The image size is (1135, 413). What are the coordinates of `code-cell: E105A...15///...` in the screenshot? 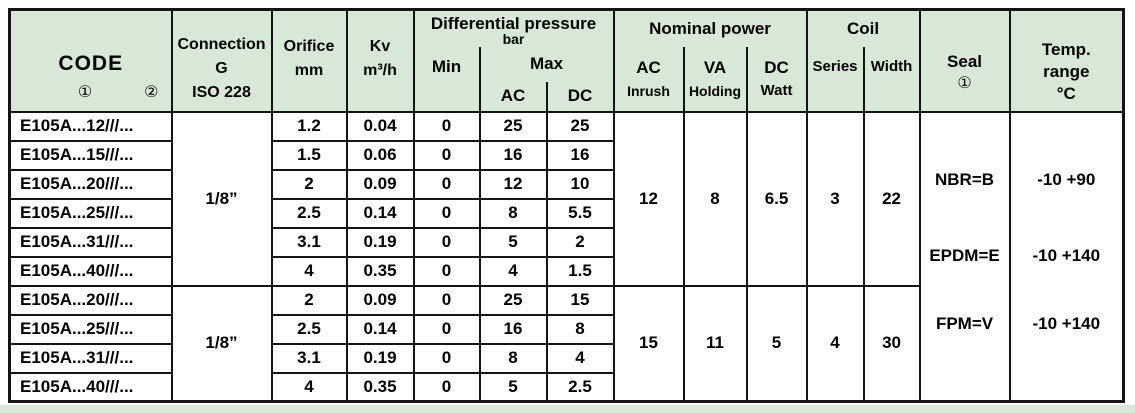 It's located at (90, 155).